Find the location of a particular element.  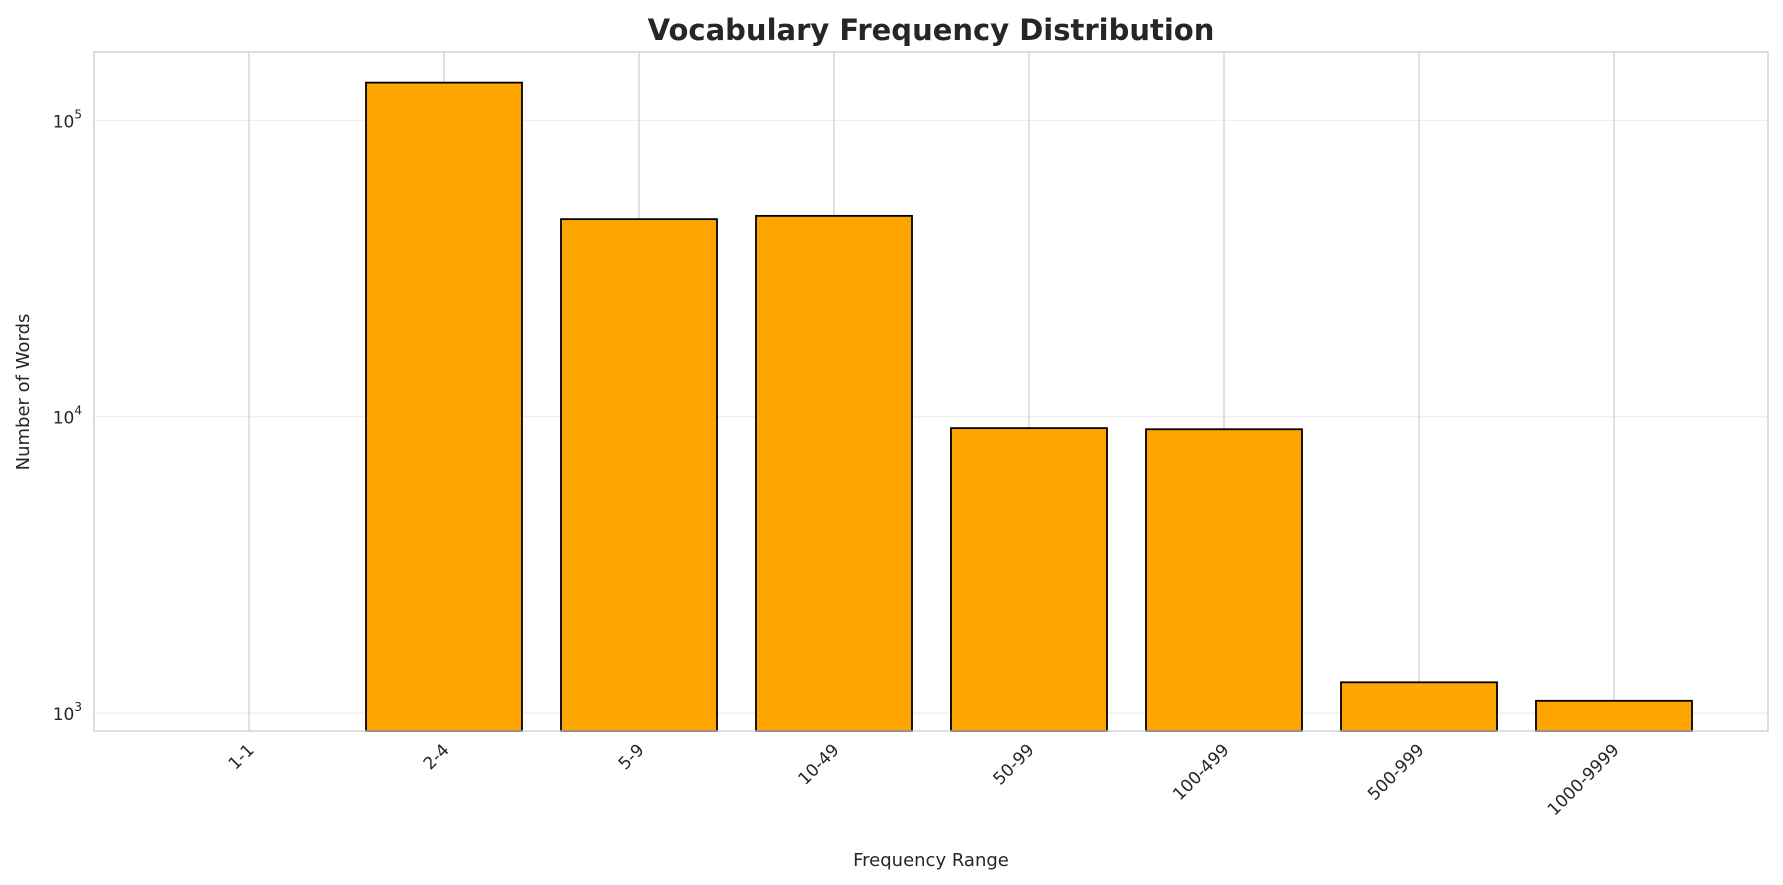

y-tick-label: 10⁴ is located at coordinates (67, 416).